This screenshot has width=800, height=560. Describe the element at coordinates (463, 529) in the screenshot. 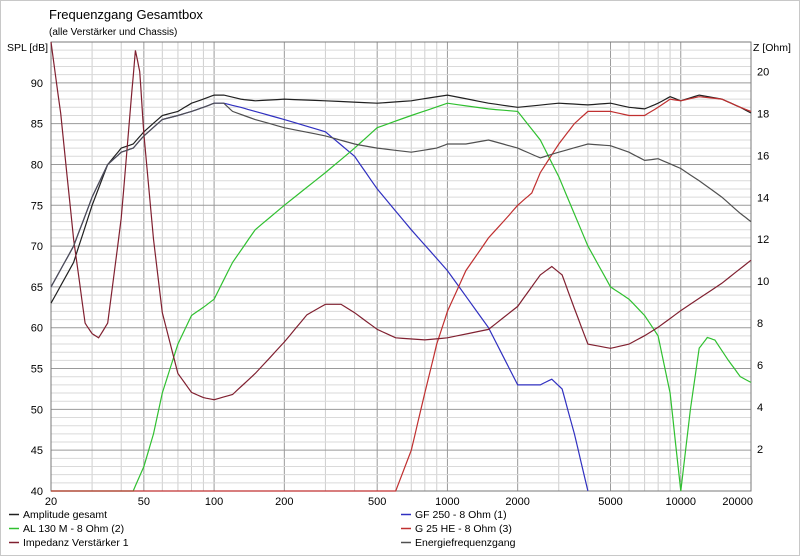

I see `legend-label: G 25 HE - 8 Ohm (3)` at that location.